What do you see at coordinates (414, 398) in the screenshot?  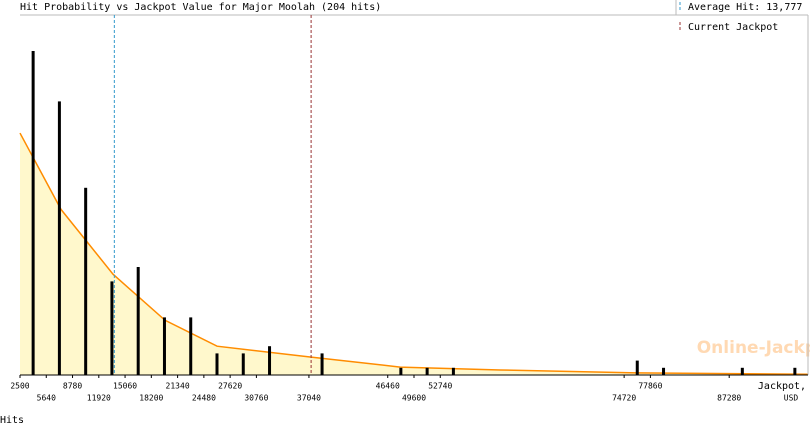 I see `x-tick-label: 49600` at bounding box center [414, 398].